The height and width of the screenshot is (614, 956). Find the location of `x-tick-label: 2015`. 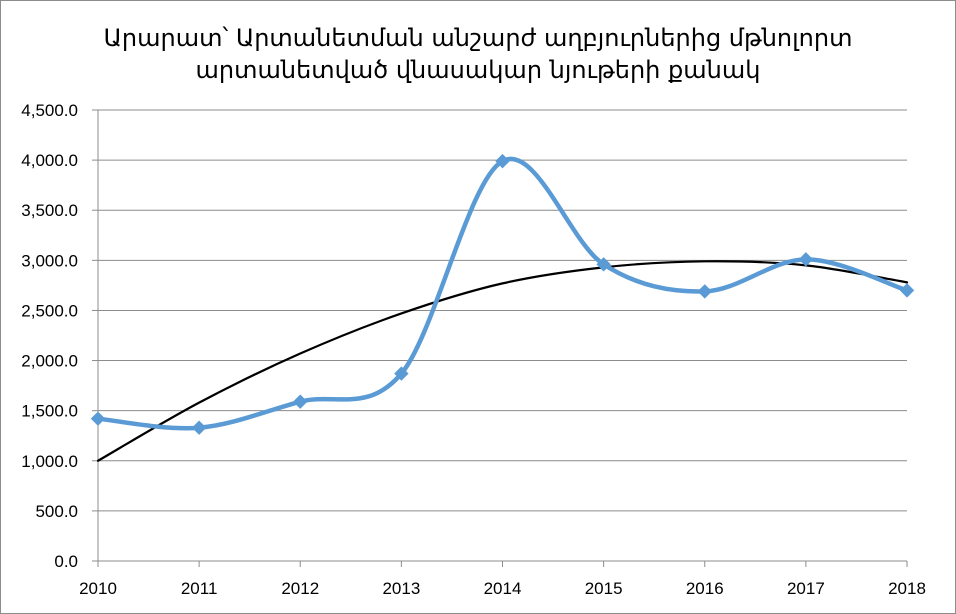

x-tick-label: 2015 is located at coordinates (604, 588).